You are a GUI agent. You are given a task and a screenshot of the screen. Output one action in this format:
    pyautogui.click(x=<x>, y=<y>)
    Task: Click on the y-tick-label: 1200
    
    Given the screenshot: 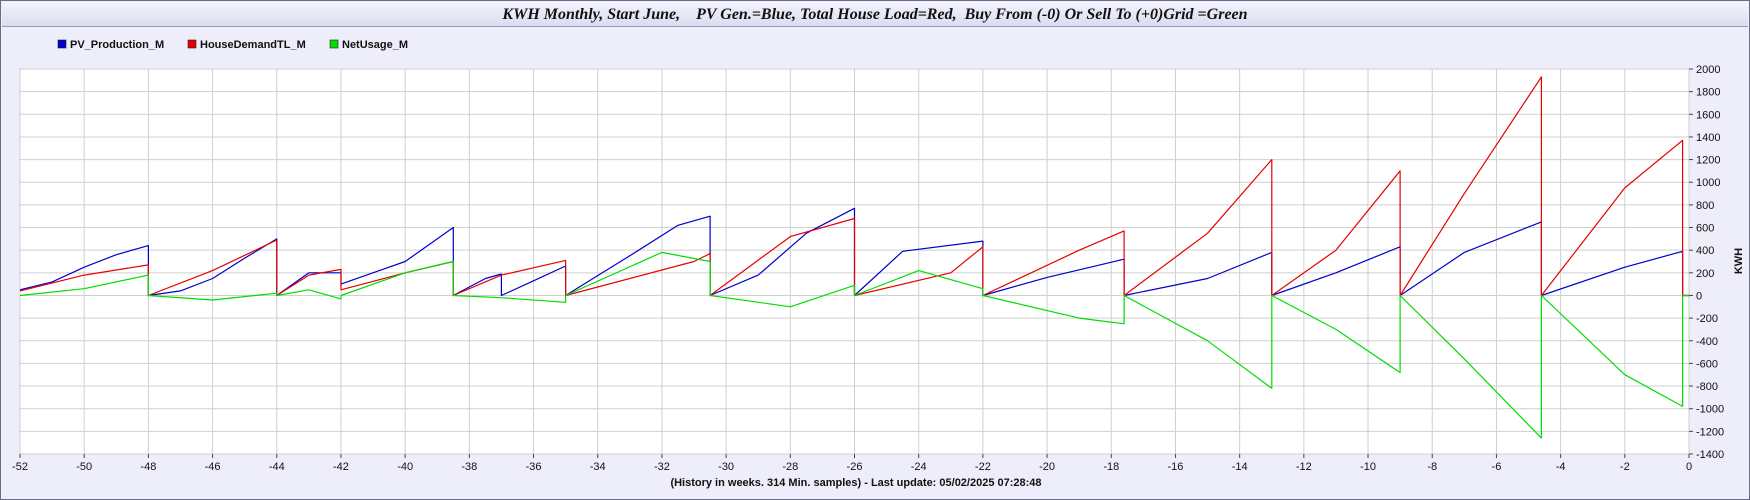 What is the action you would take?
    pyautogui.click(x=1708, y=161)
    